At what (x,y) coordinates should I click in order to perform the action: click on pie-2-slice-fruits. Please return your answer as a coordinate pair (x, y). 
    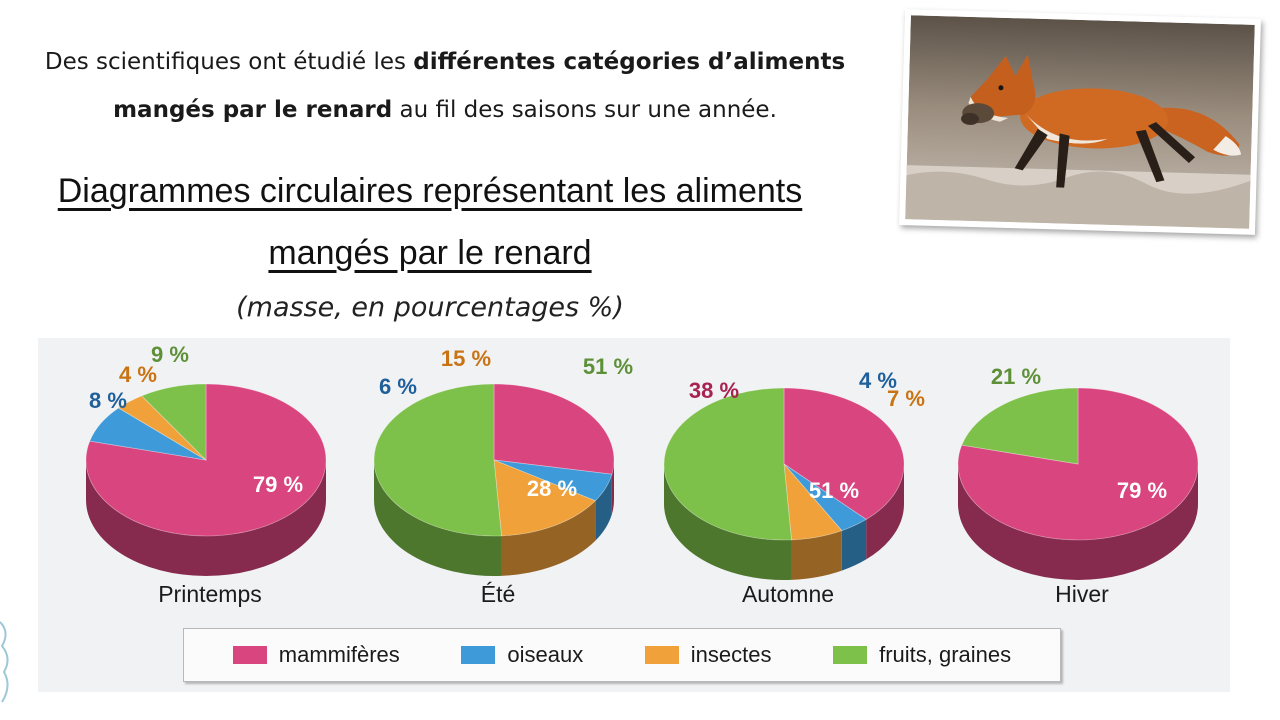
    Looking at the image, I should click on (727, 464).